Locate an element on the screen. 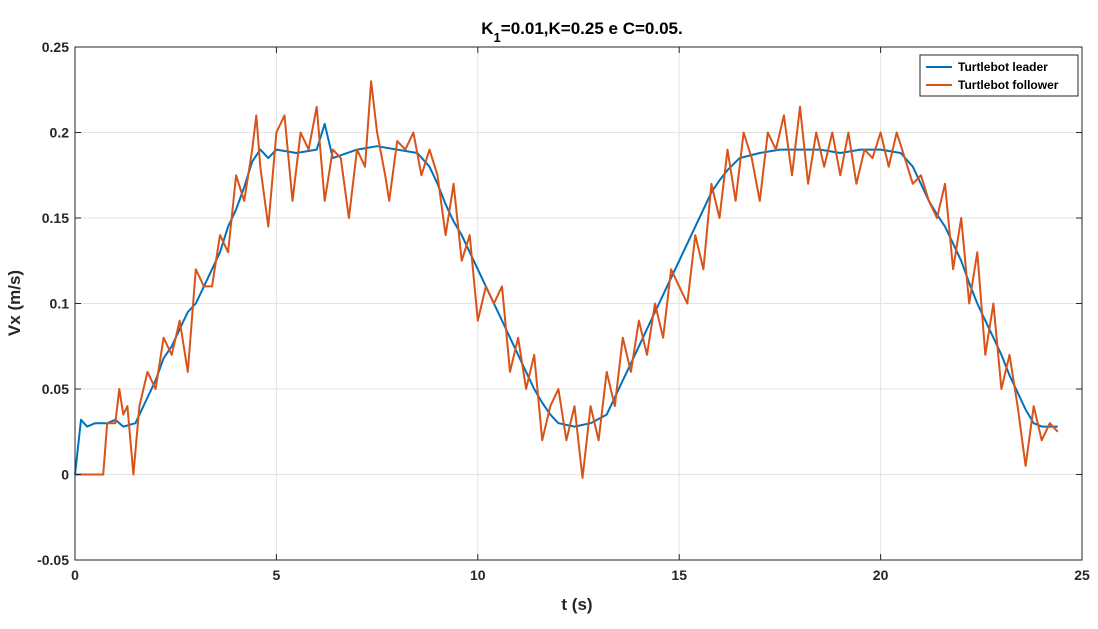 Image resolution: width=1098 pixels, height=629 pixels. x-tick-label: 25 is located at coordinates (1082, 575).